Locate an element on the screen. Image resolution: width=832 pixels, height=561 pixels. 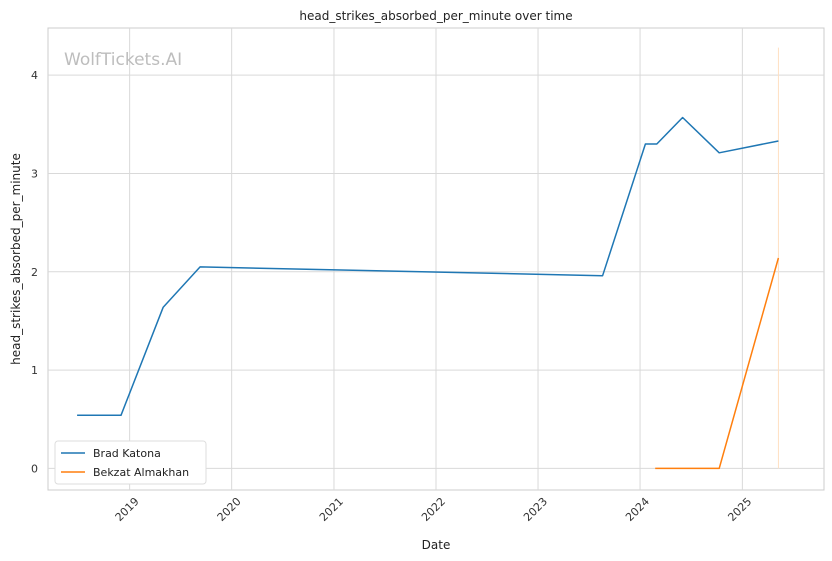
legend-label-brad-katona: Brad Katona is located at coordinates (127, 453).